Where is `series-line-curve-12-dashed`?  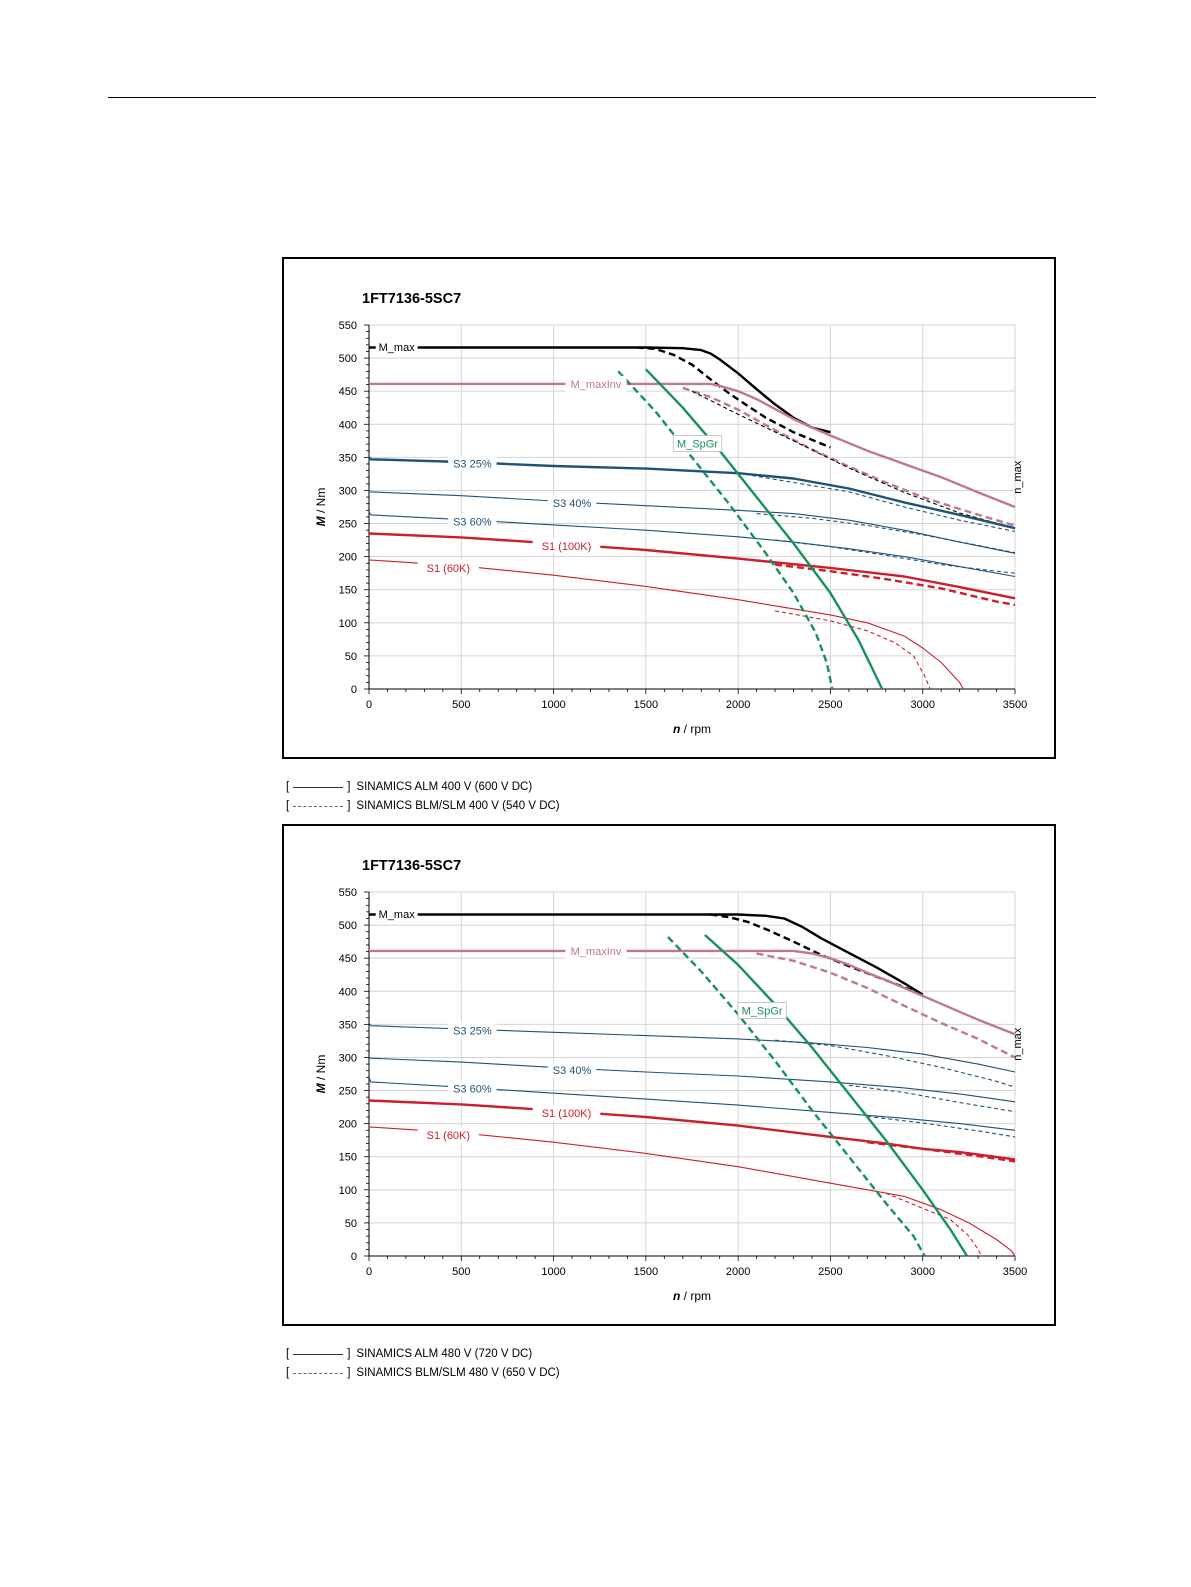
series-line-curve-12-dashed is located at coordinates (895, 585).